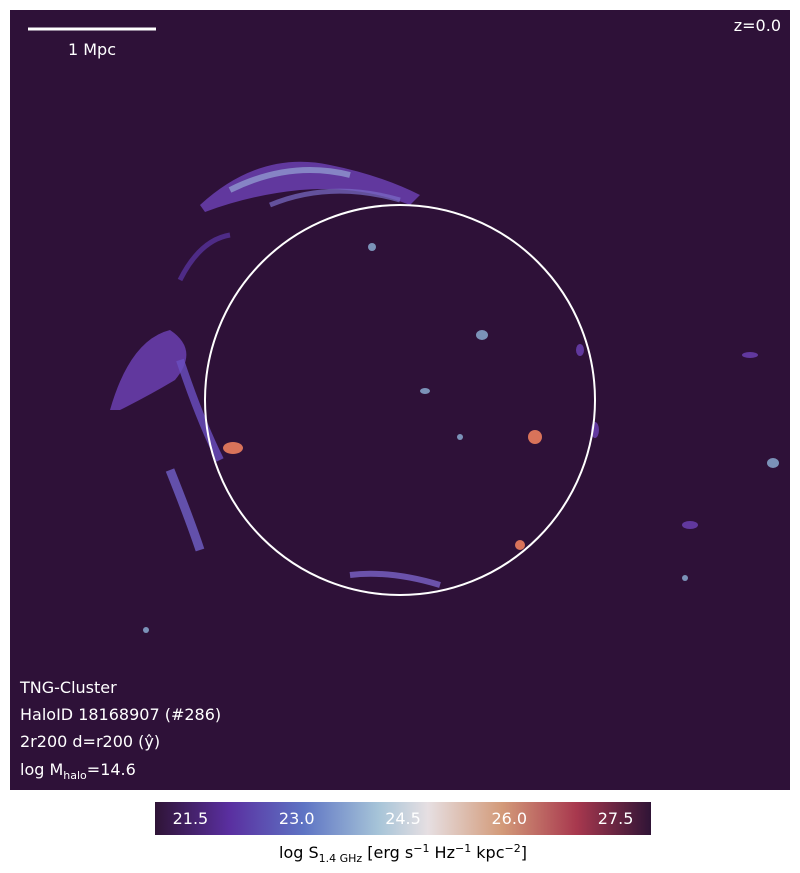  Describe the element at coordinates (191, 818) in the screenshot. I see `colorbar-tick-label: 21.5` at that location.